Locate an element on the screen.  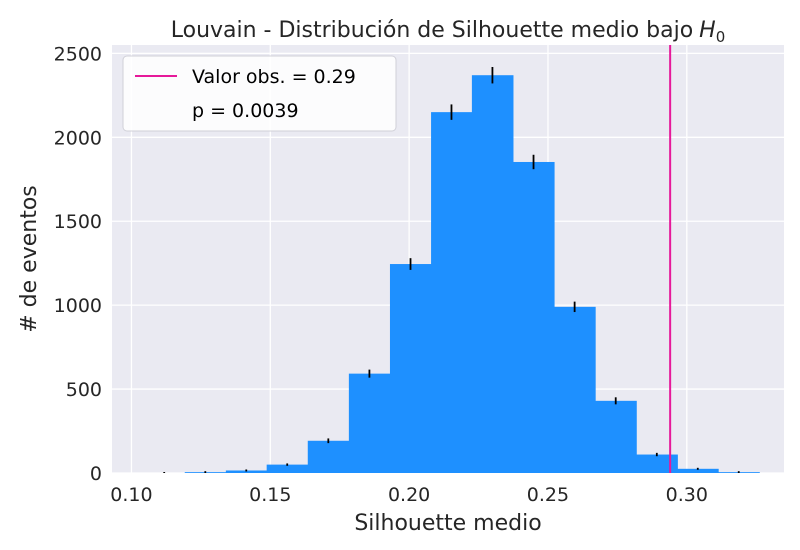
legend-entry-observed: Valor obs. = 0.29 is located at coordinates (274, 77).